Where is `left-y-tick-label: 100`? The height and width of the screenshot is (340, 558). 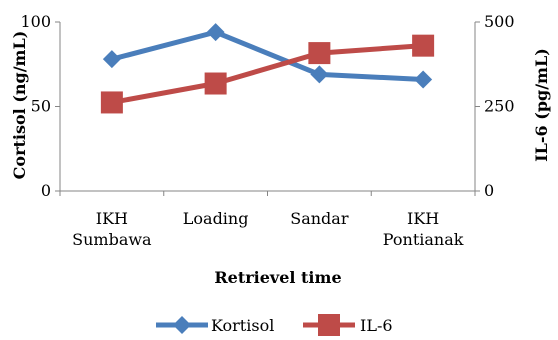
left-y-tick-label: 100 is located at coordinates (35, 21).